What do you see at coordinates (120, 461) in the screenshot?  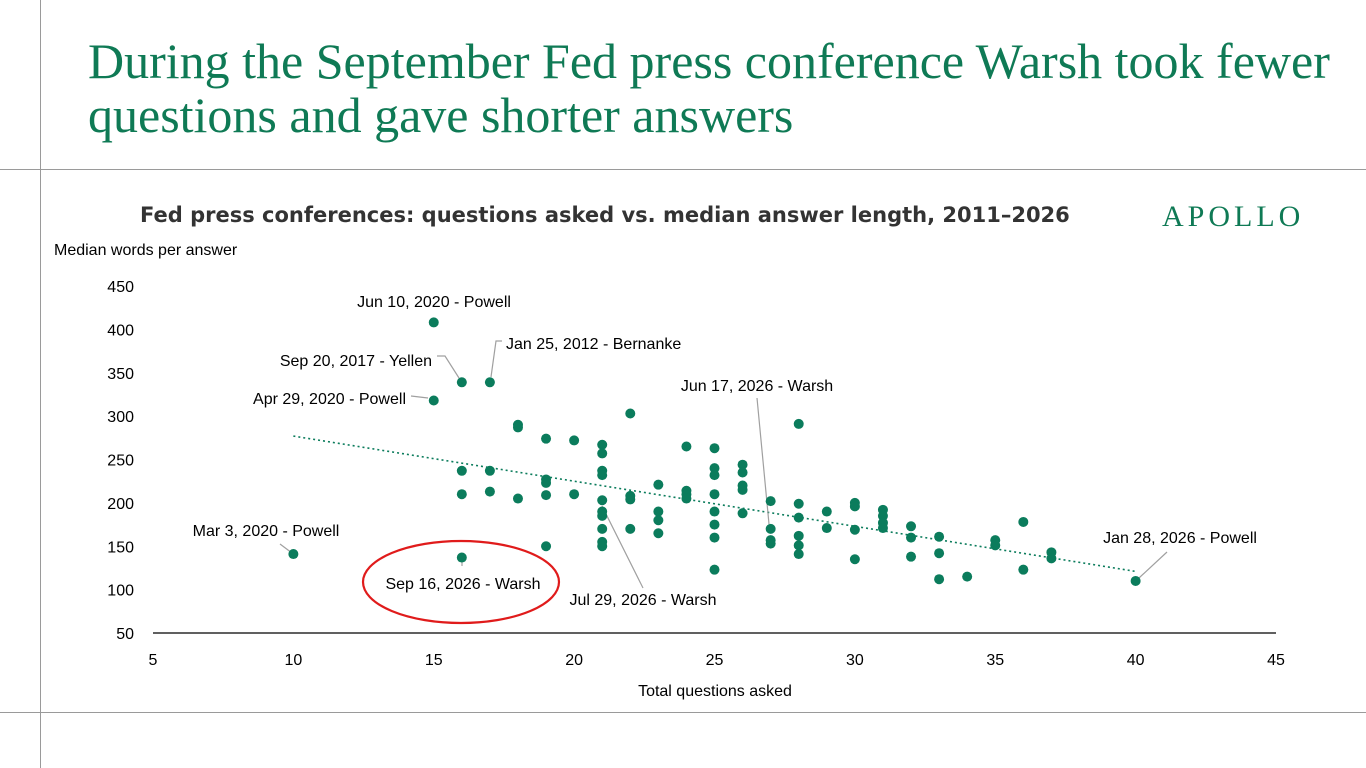 I see `y-tick-label: 250` at bounding box center [120, 461].